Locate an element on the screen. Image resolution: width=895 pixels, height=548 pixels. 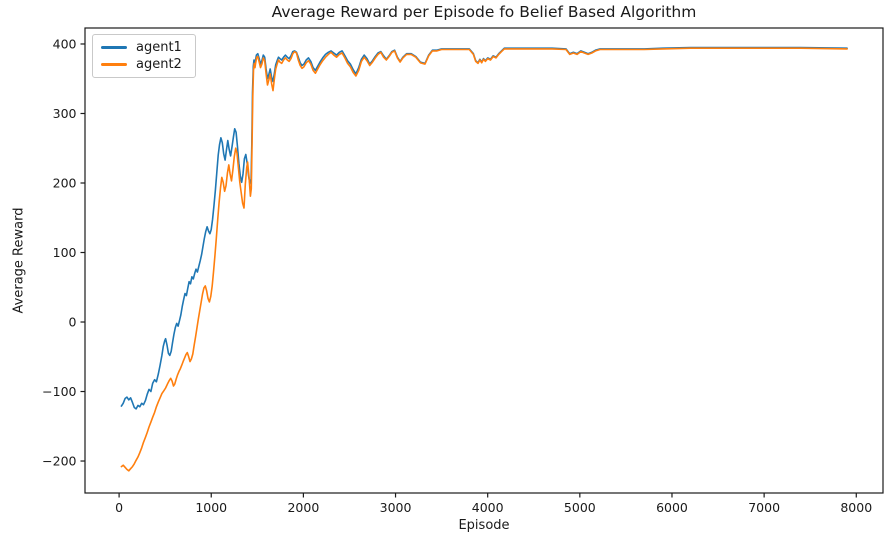
legend-item-agent1: agent1 is located at coordinates (145, 47).